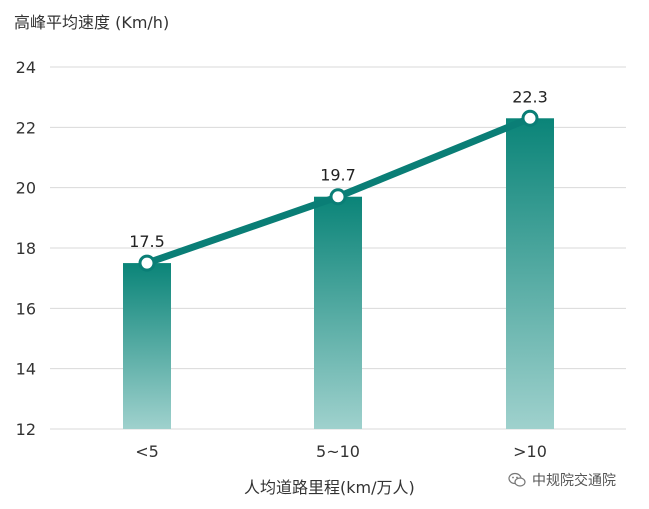 This screenshot has width=649, height=509. What do you see at coordinates (26, 248) in the screenshot?
I see `y-tick-label: 18` at bounding box center [26, 248].